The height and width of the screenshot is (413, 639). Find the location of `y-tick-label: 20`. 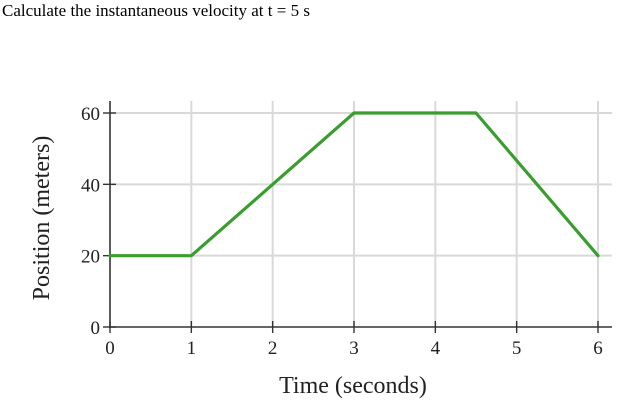

y-tick-label: 20 is located at coordinates (90, 257).